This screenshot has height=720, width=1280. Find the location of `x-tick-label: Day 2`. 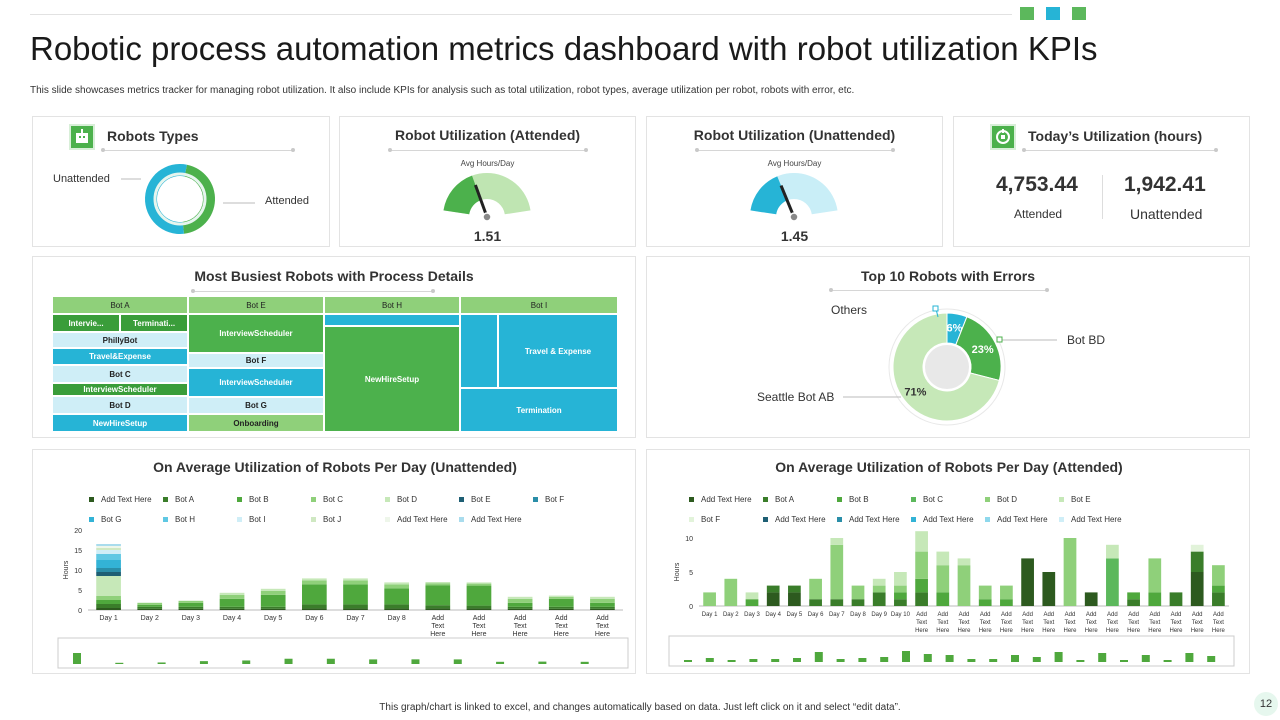

x-tick-label: Day 2 is located at coordinates (150, 618).